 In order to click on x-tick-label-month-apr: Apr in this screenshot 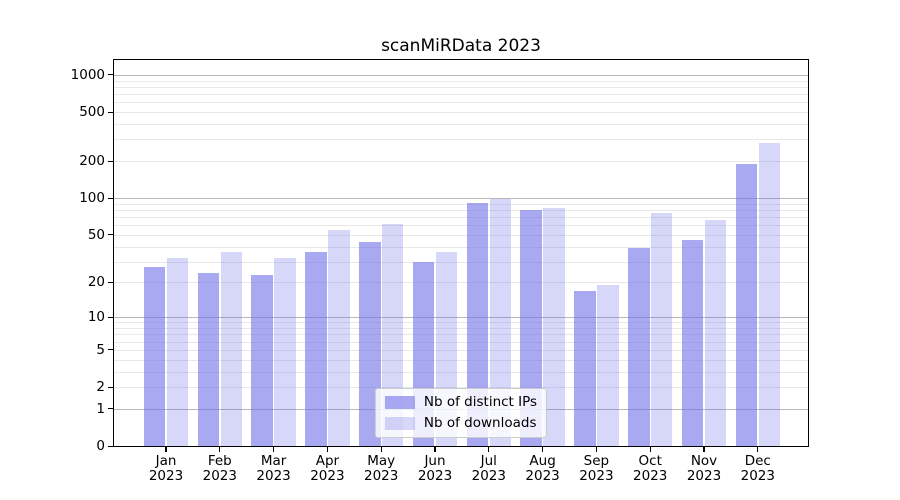, I will do `click(327, 461)`.